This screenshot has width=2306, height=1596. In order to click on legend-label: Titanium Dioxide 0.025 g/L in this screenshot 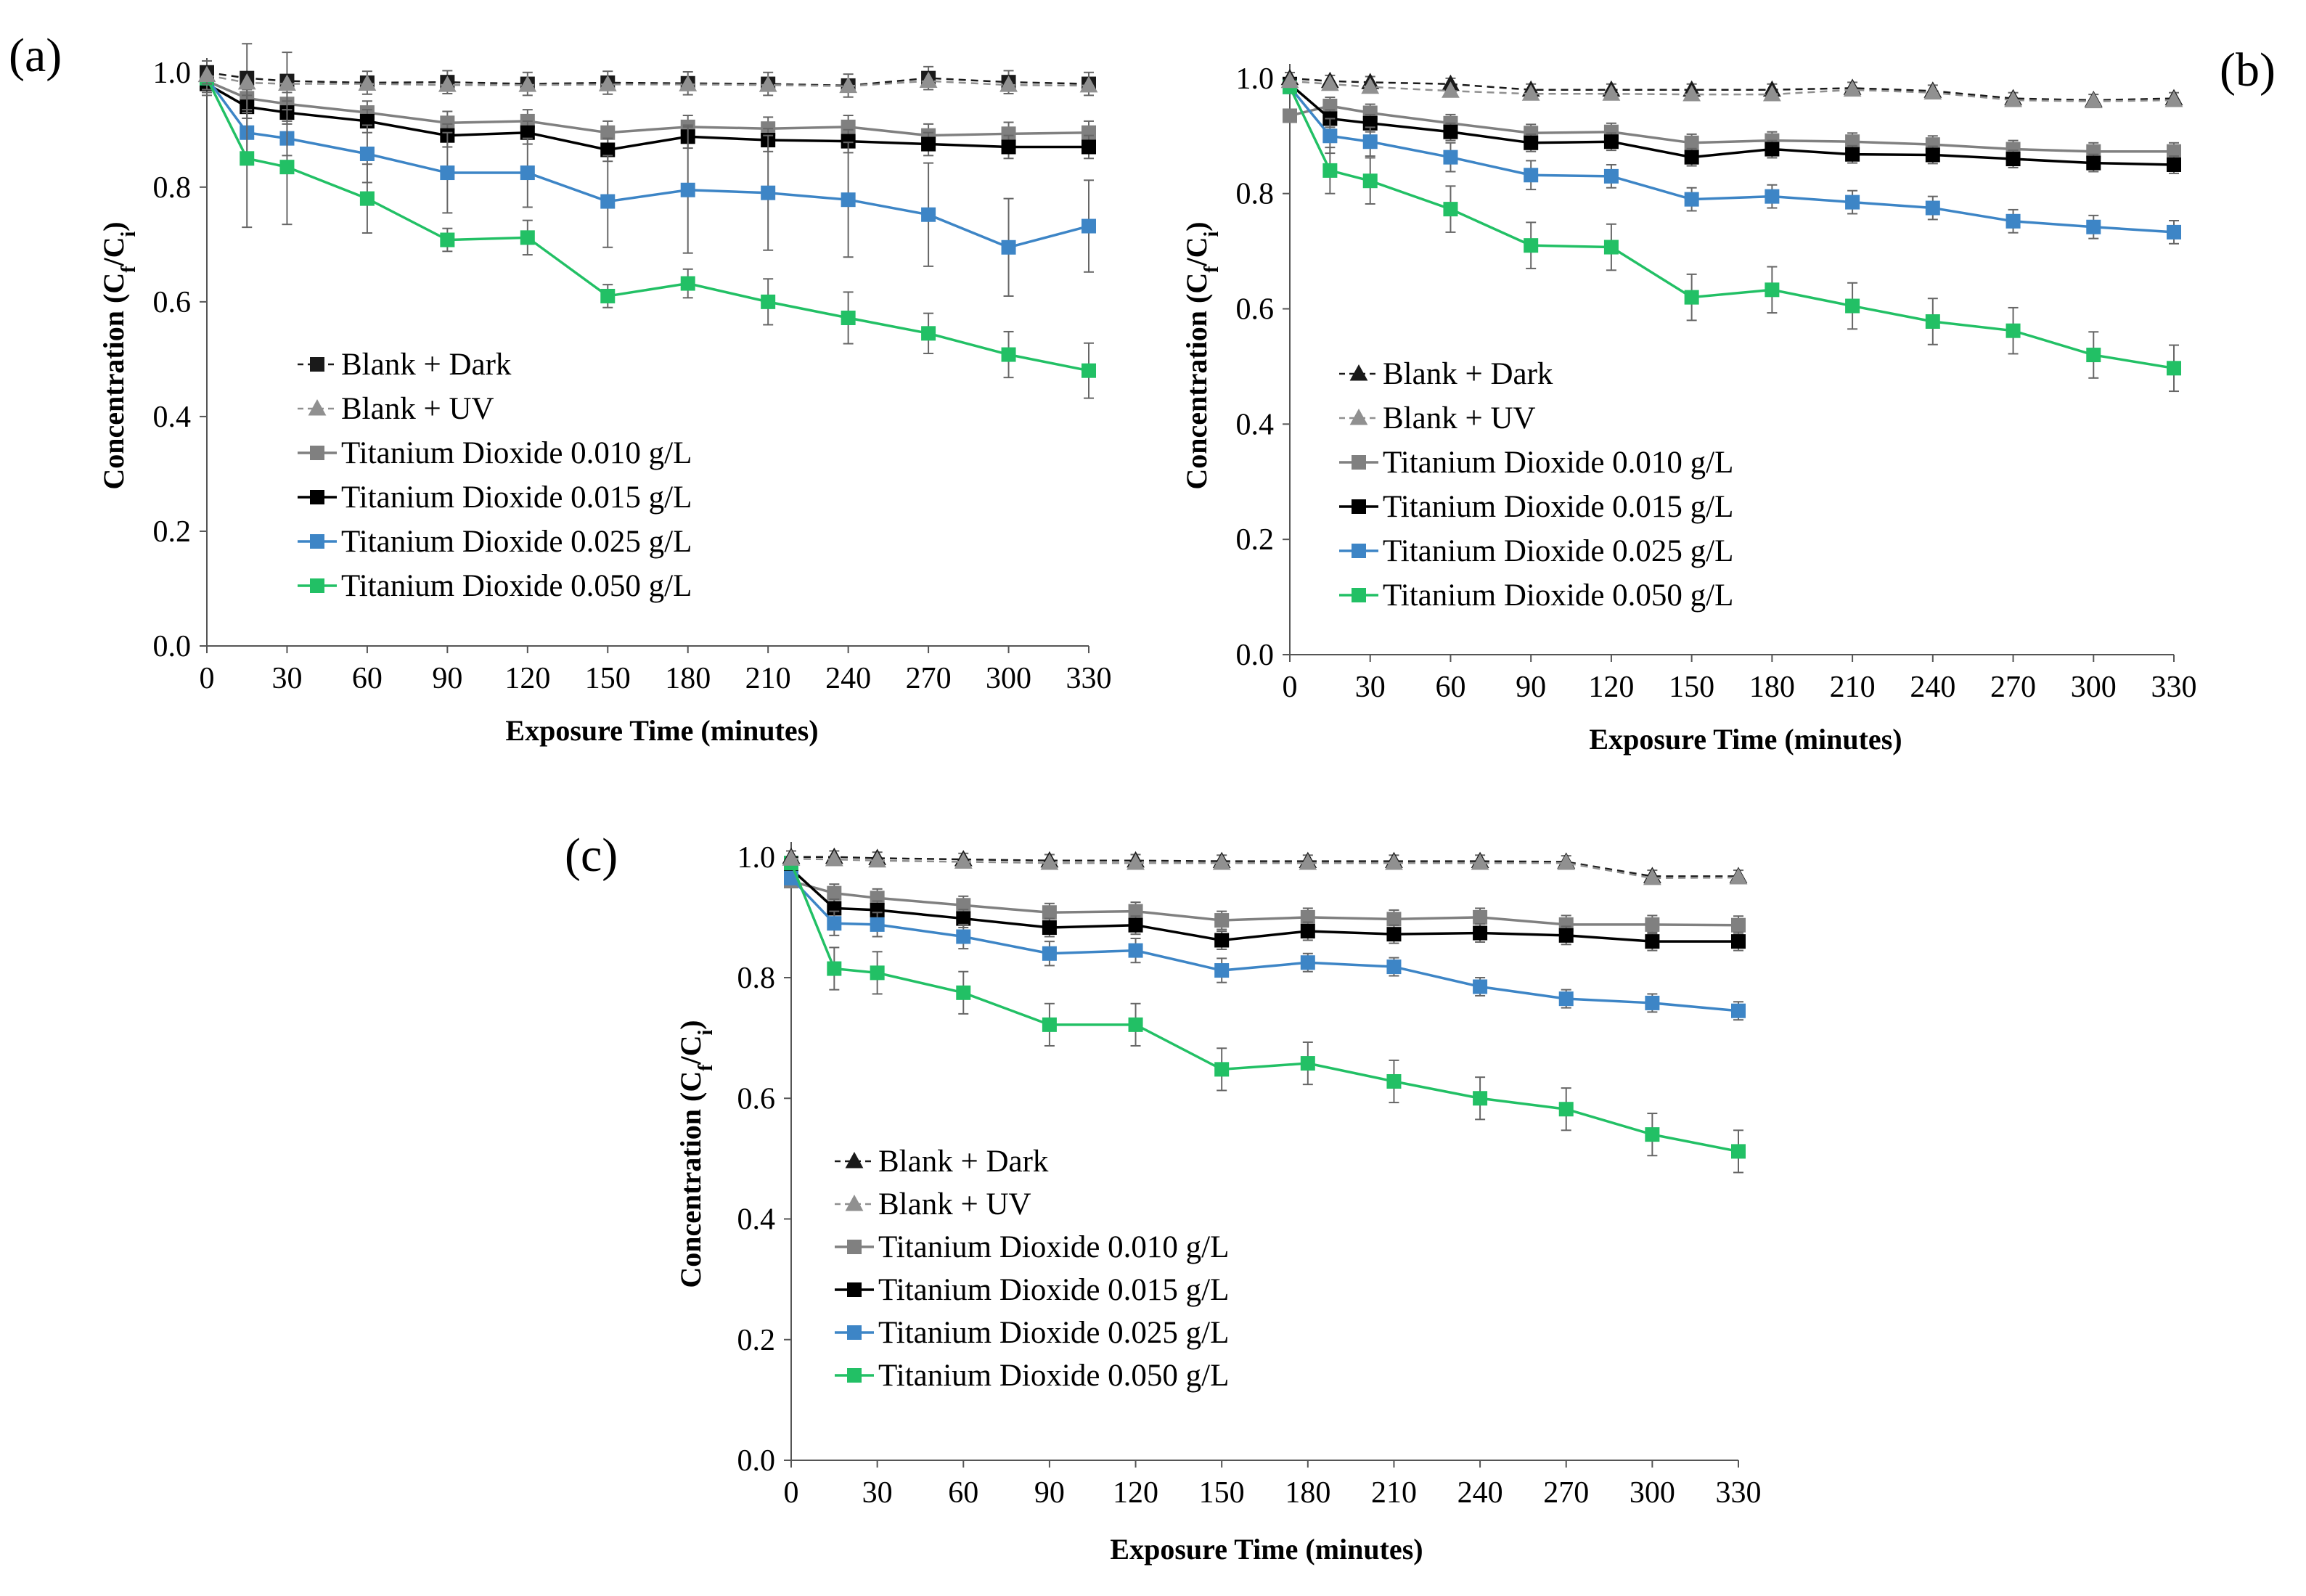, I will do `click(1558, 551)`.